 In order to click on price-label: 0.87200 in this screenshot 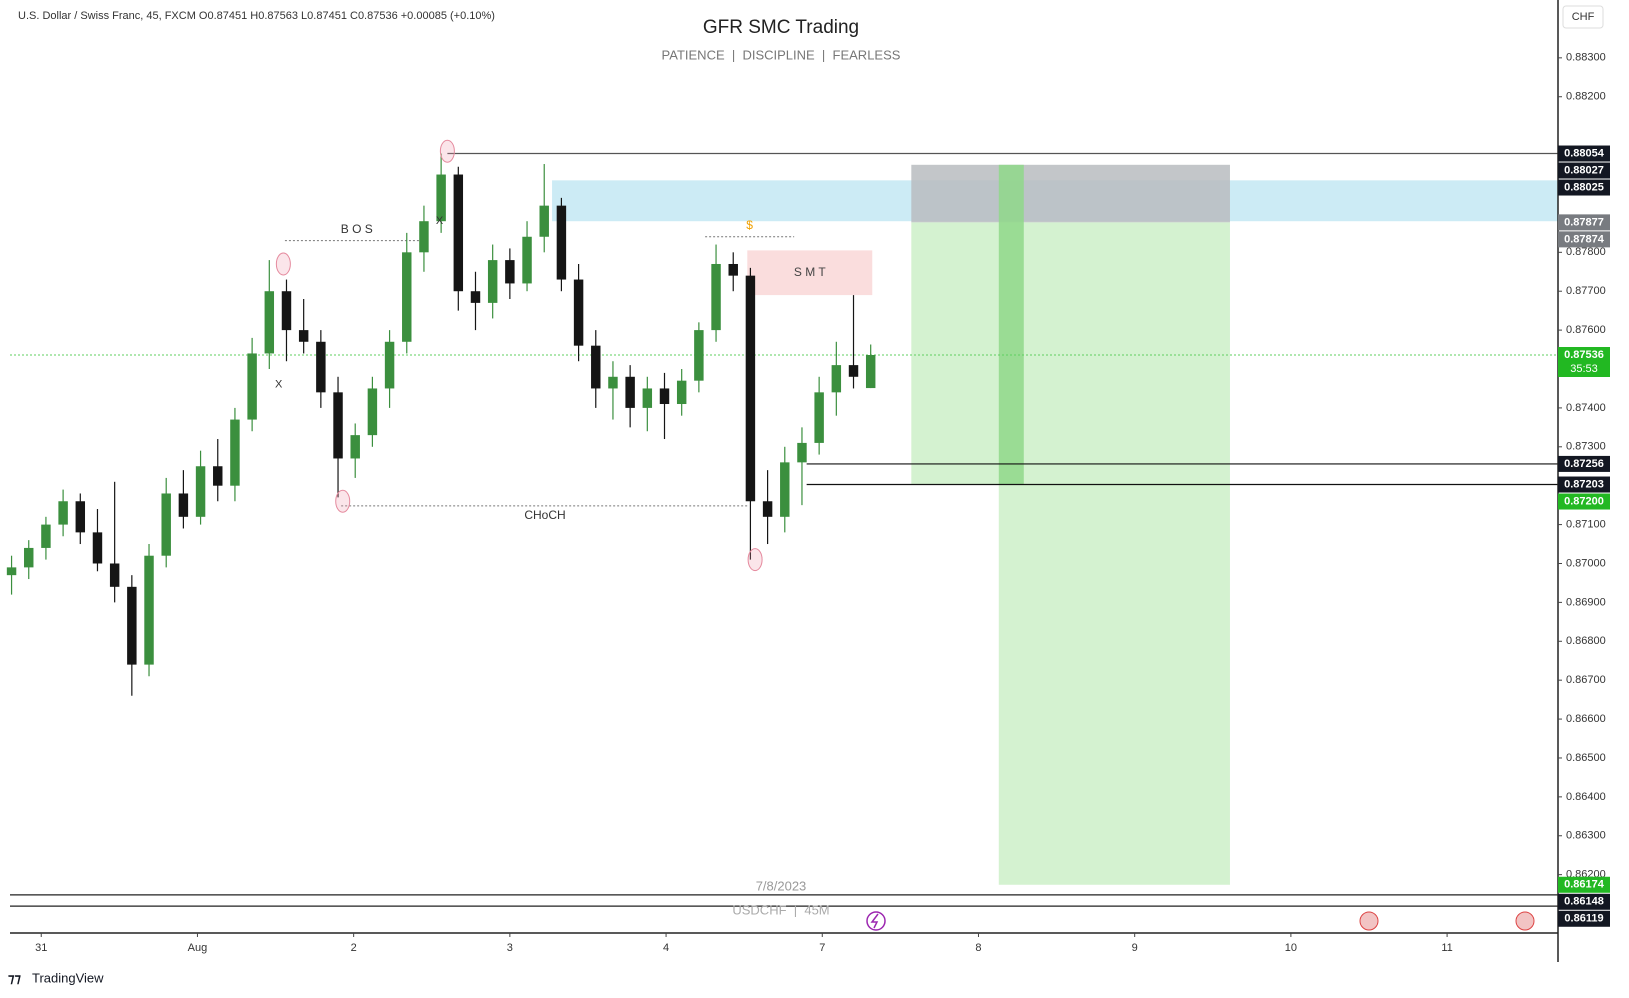, I will do `click(1584, 501)`.